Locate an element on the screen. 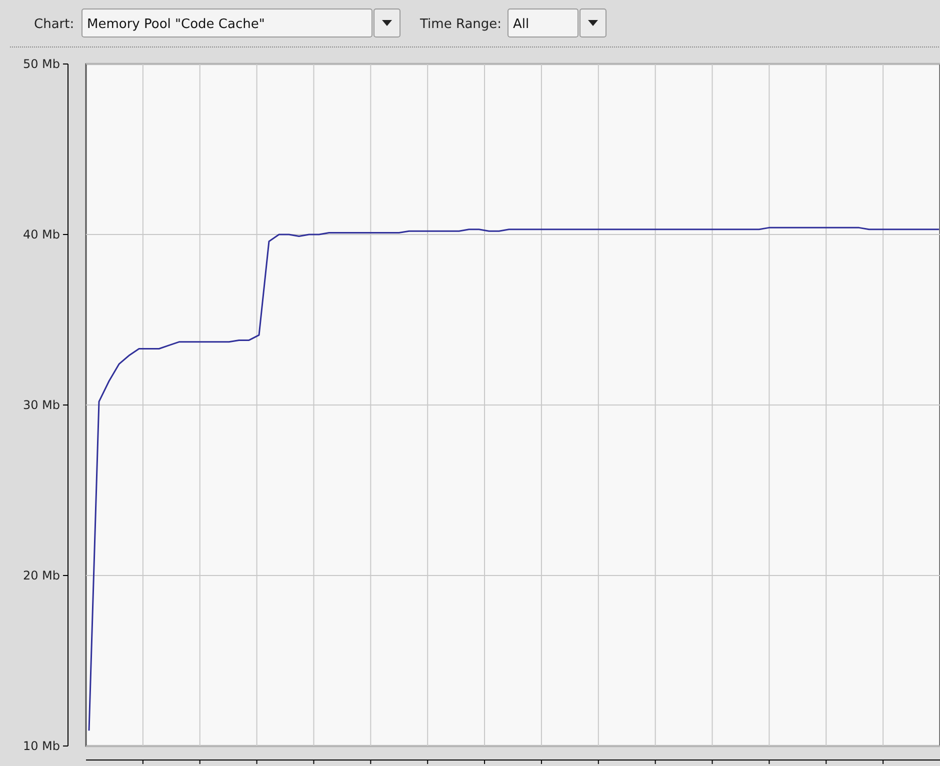 The width and height of the screenshot is (940, 766). y-tick-label: 10 Mb is located at coordinates (41, 745).